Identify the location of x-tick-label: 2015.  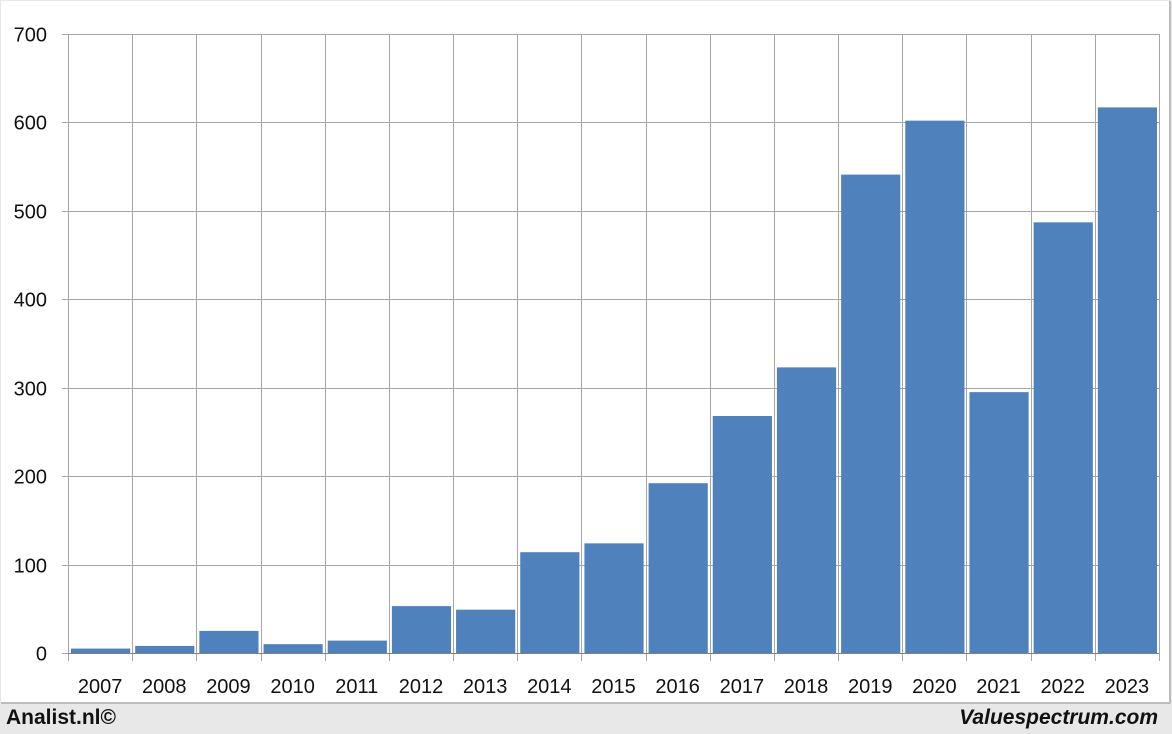
(613, 687).